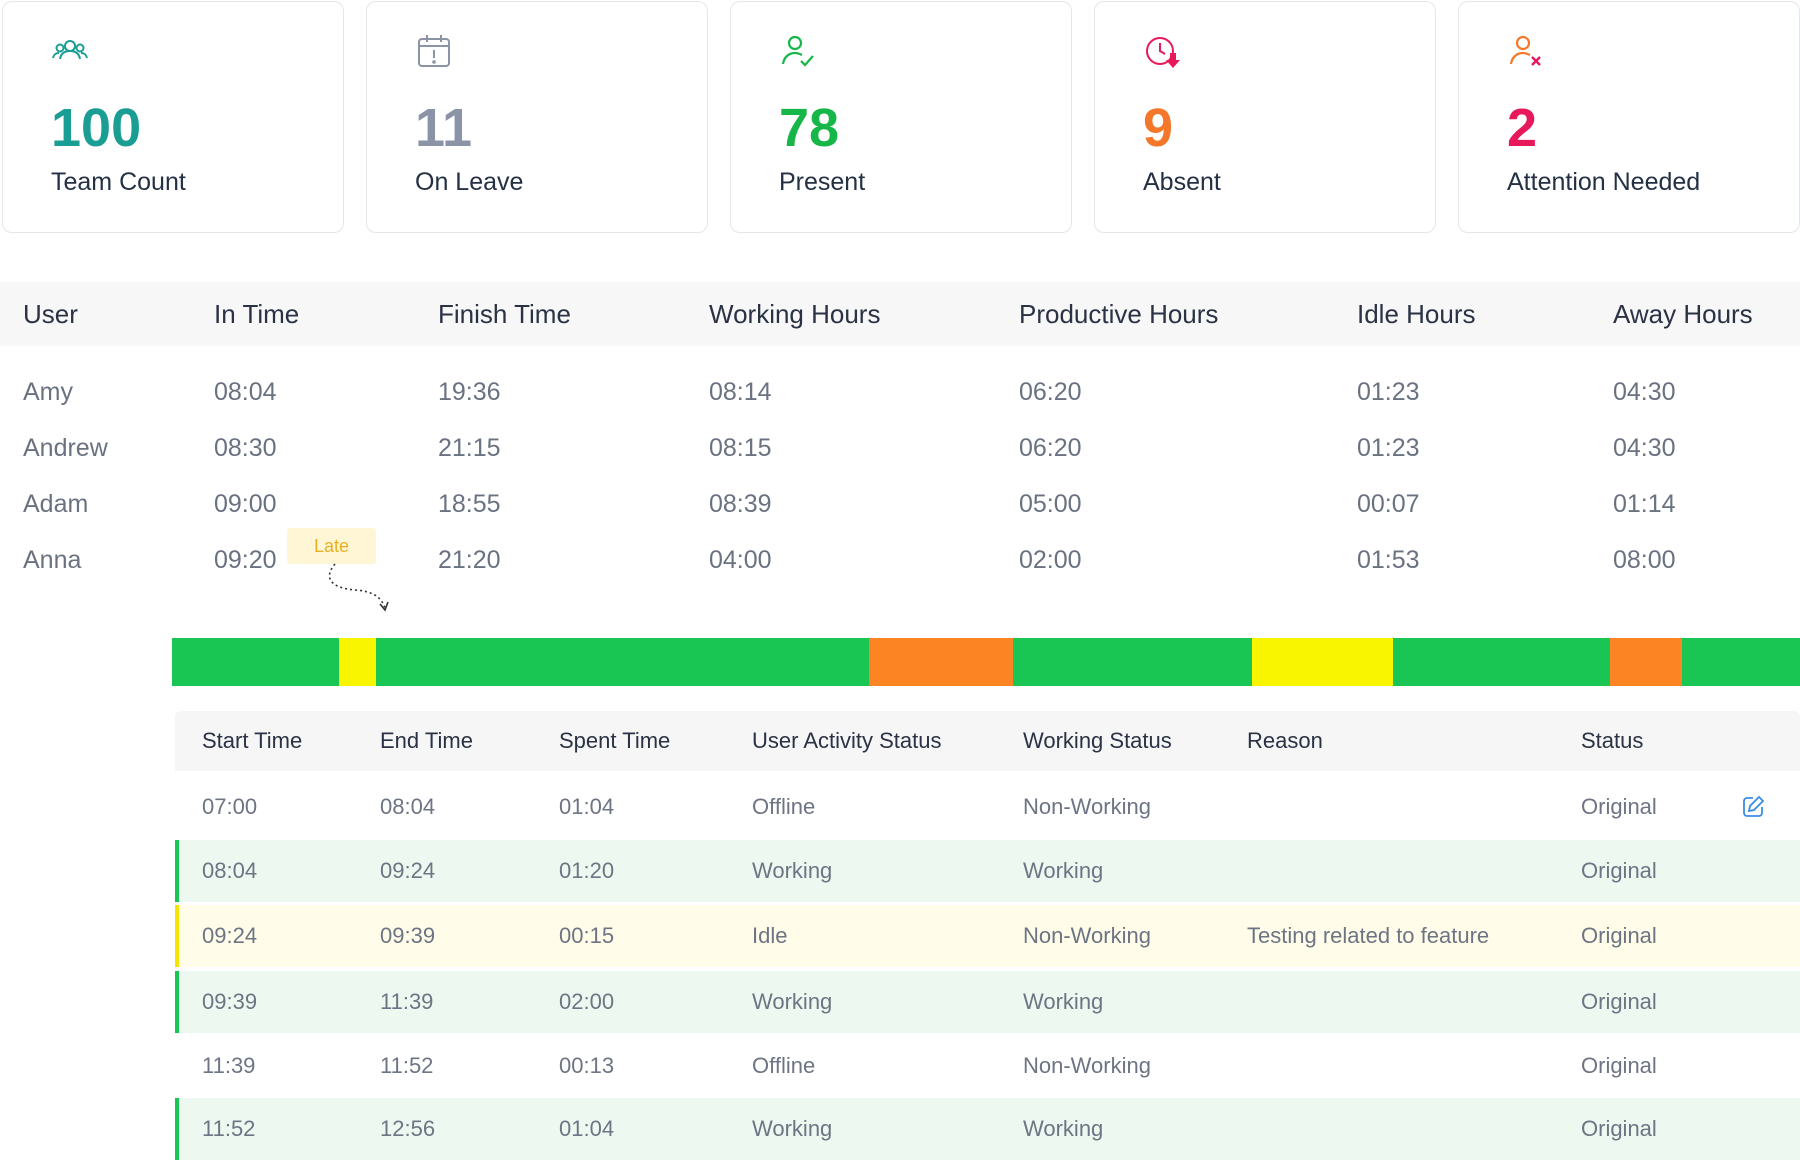  What do you see at coordinates (444, 128) in the screenshot?
I see `on-leave-value: 11` at bounding box center [444, 128].